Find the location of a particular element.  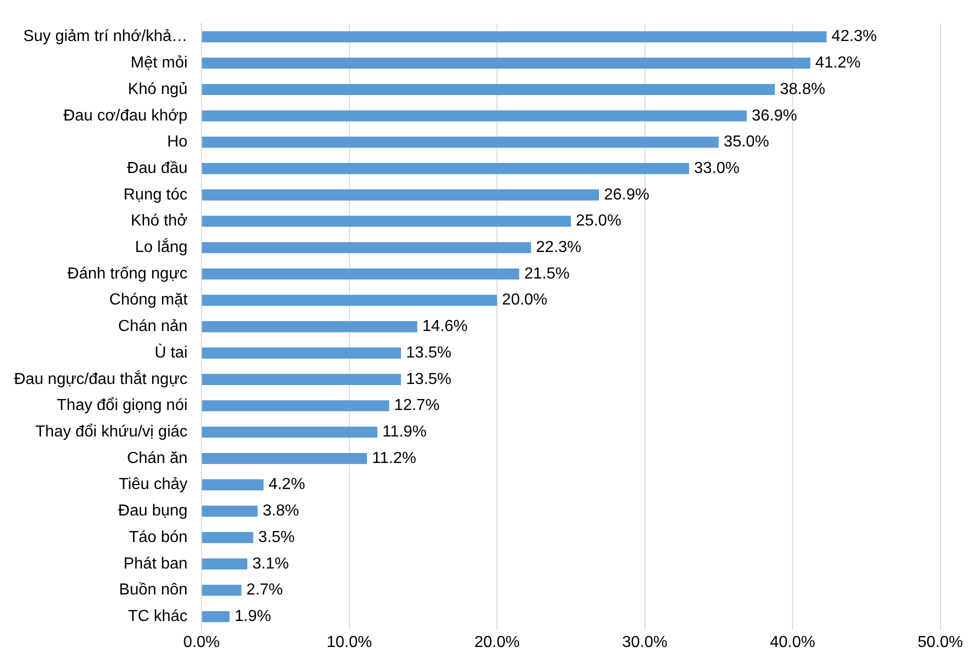

y-tick-label: Chóng mặt is located at coordinates (148, 300).